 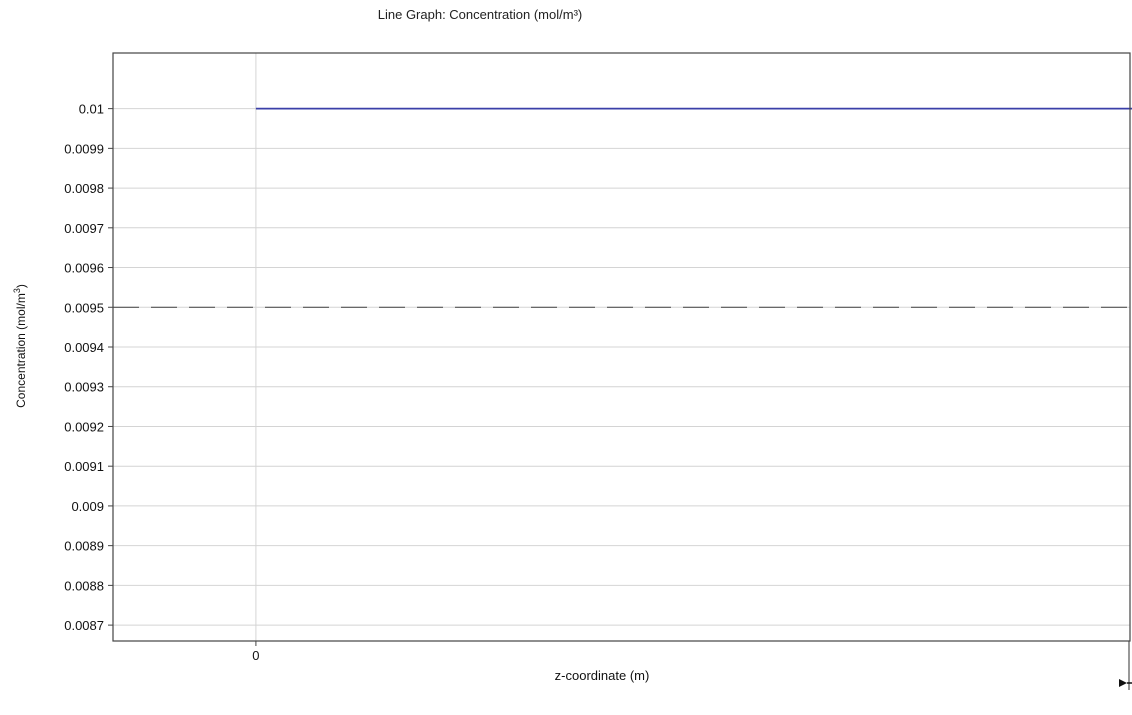 What do you see at coordinates (480, 14) in the screenshot?
I see `chart-title: Line Graph: Concentration (mol/m³)` at bounding box center [480, 14].